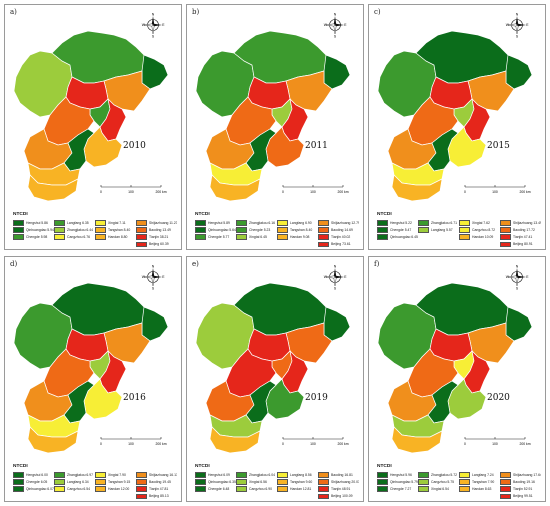 This screenshot has height=506, width=550. I want to click on legend-item: Shijiazhuang 17.64, so click(520, 475).